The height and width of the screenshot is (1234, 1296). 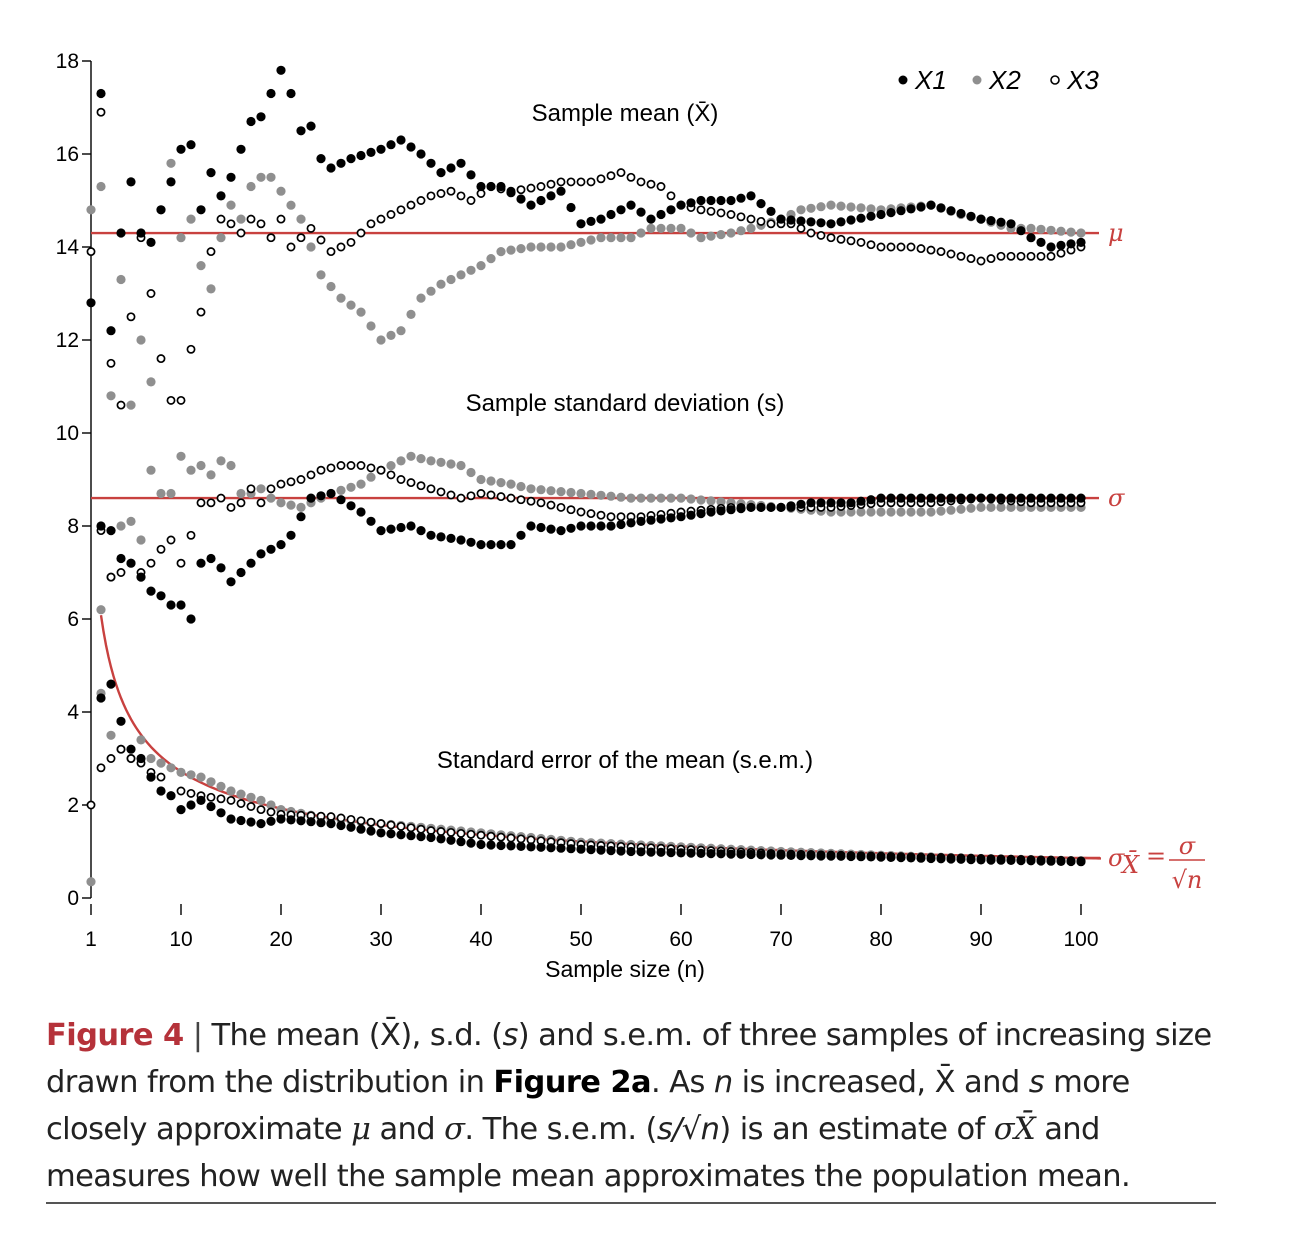 What do you see at coordinates (1036, 1082) in the screenshot?
I see `caption-s: s` at bounding box center [1036, 1082].